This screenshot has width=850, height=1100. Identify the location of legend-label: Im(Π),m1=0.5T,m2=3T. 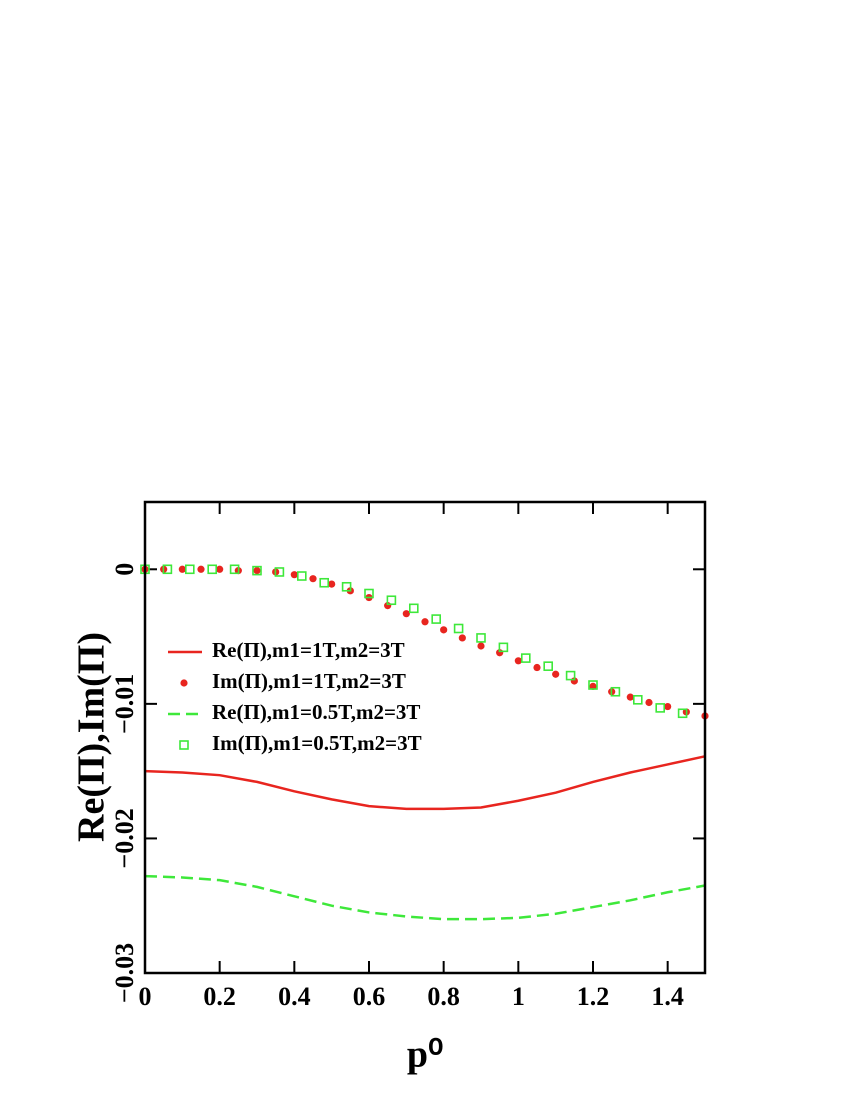
(317, 743).